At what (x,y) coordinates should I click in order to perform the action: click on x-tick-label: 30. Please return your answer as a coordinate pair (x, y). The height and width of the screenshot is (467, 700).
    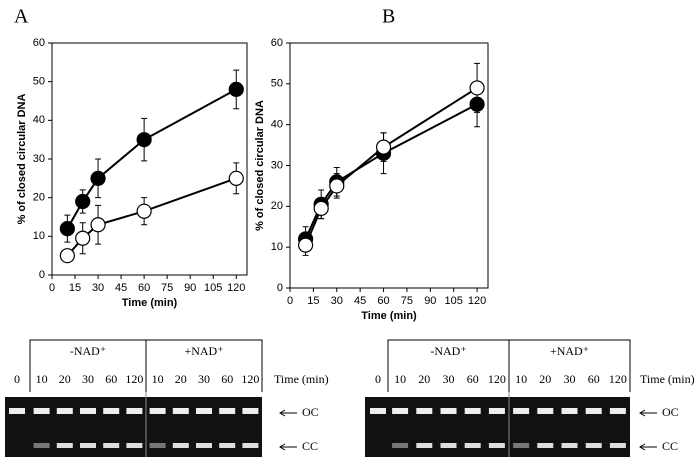
    Looking at the image, I should click on (98, 288).